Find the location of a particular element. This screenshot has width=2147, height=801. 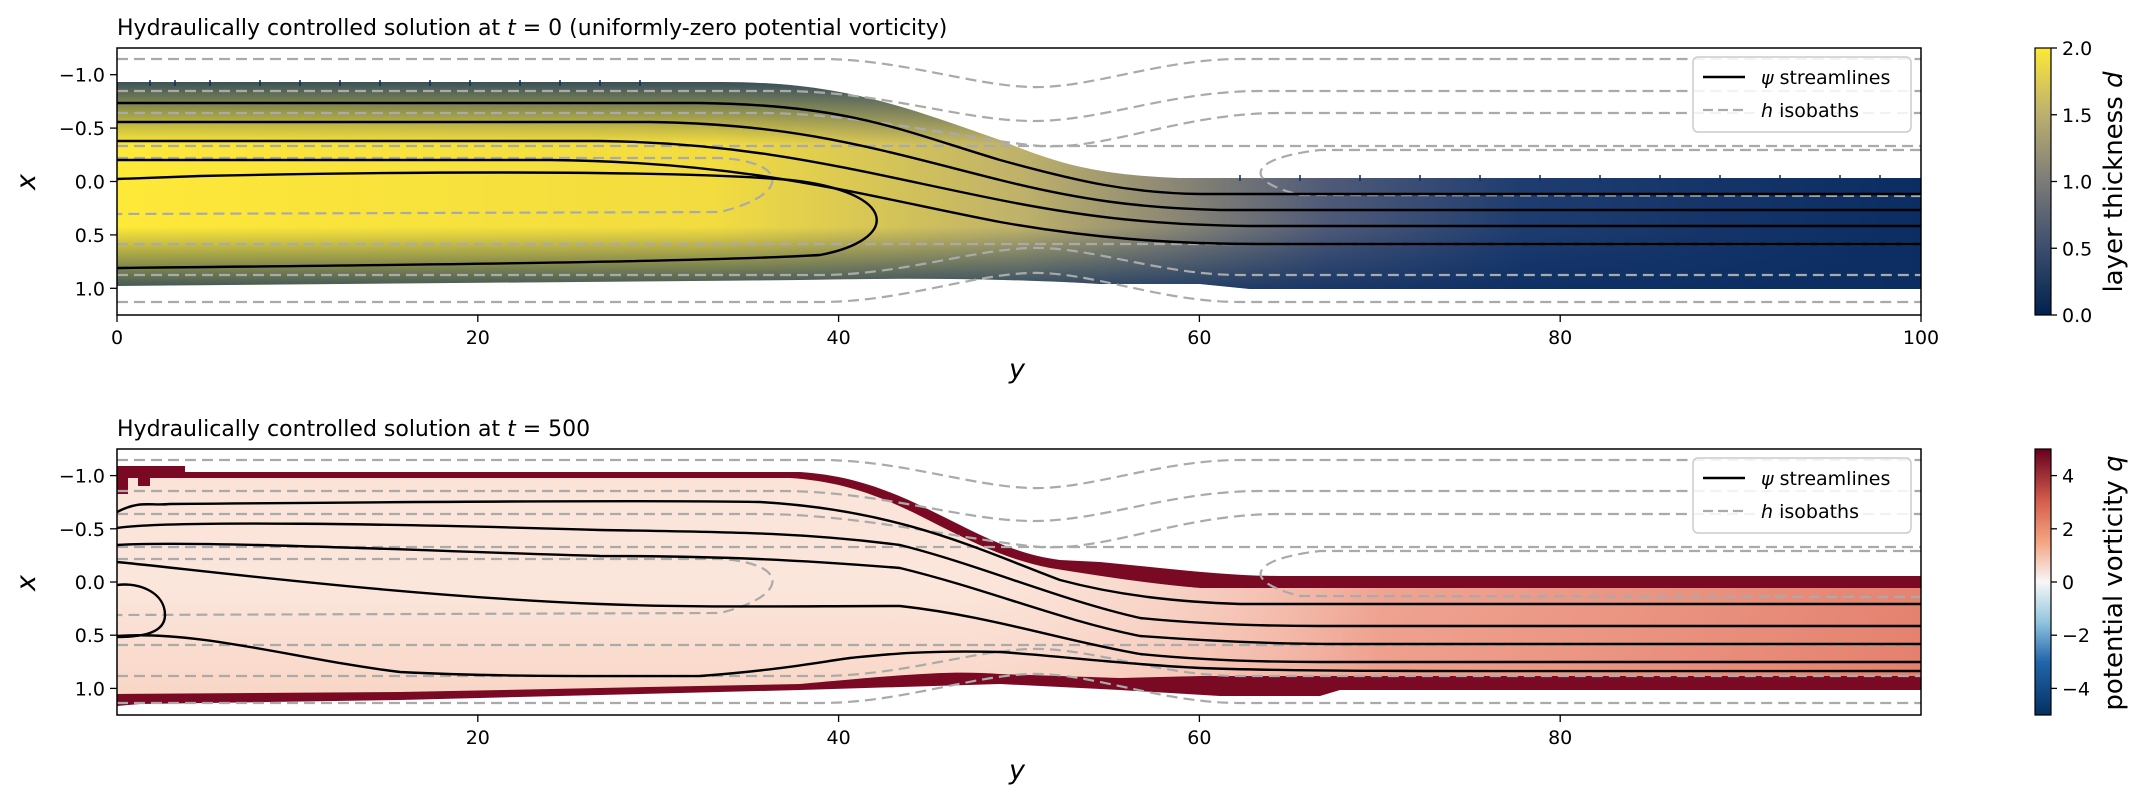

colorbar-ticks-top: 0.0 0.5 1.0 1.5 2.0 is located at coordinates (2071, 182).